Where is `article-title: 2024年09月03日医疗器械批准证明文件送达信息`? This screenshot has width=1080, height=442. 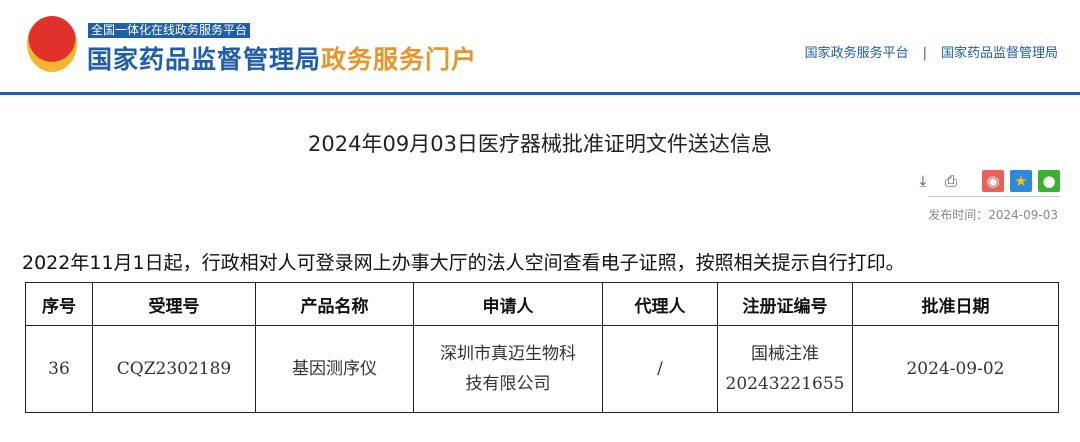
article-title: 2024年09月03日医疗器械批准证明文件送达信息 is located at coordinates (540, 144).